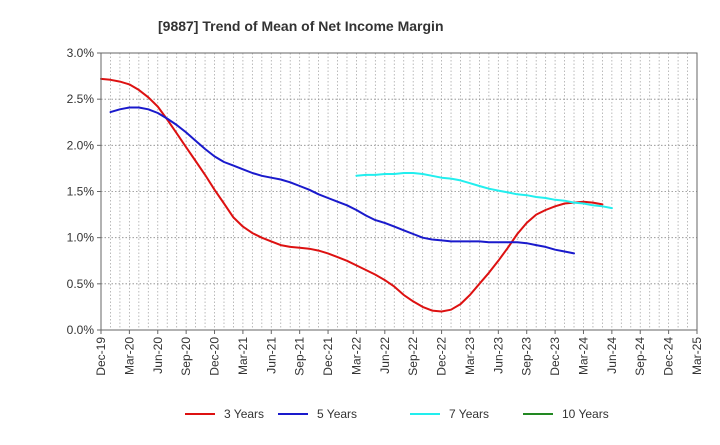  What do you see at coordinates (640, 356) in the screenshot?
I see `x-tick-label: Sep-24` at bounding box center [640, 356].